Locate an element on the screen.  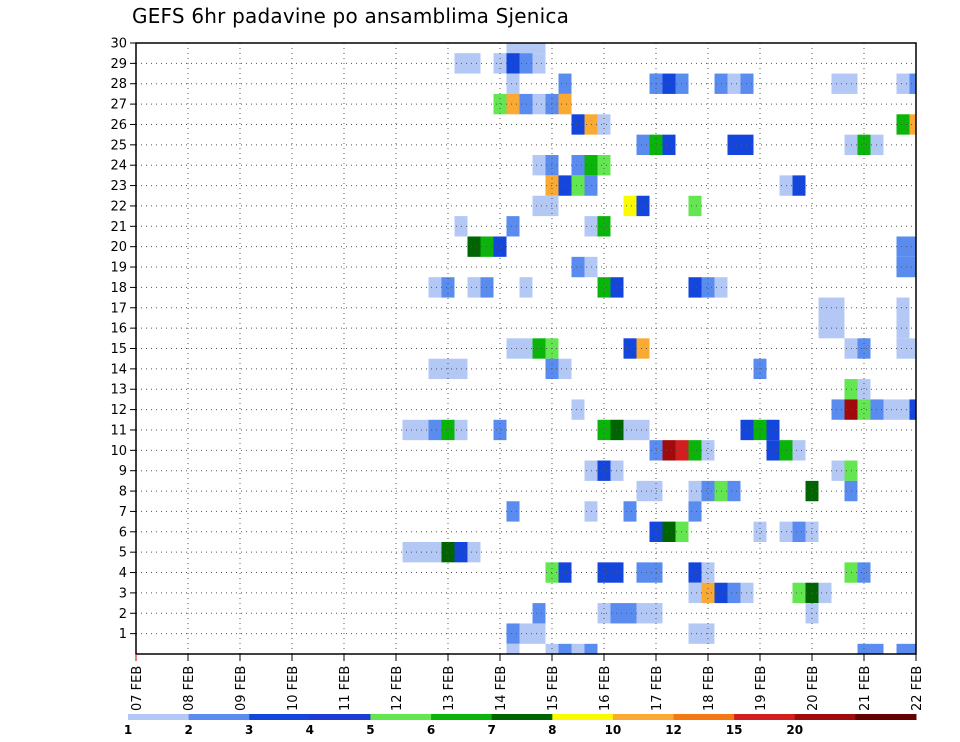
x-tick-label: 21 FEB is located at coordinates (865, 688).